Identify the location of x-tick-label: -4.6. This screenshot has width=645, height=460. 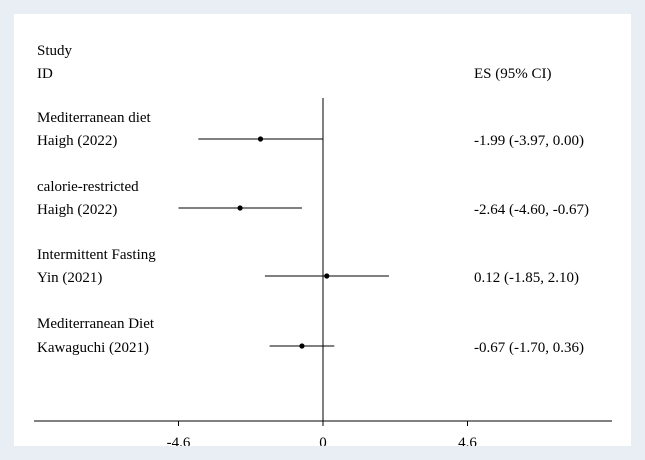
(179, 440).